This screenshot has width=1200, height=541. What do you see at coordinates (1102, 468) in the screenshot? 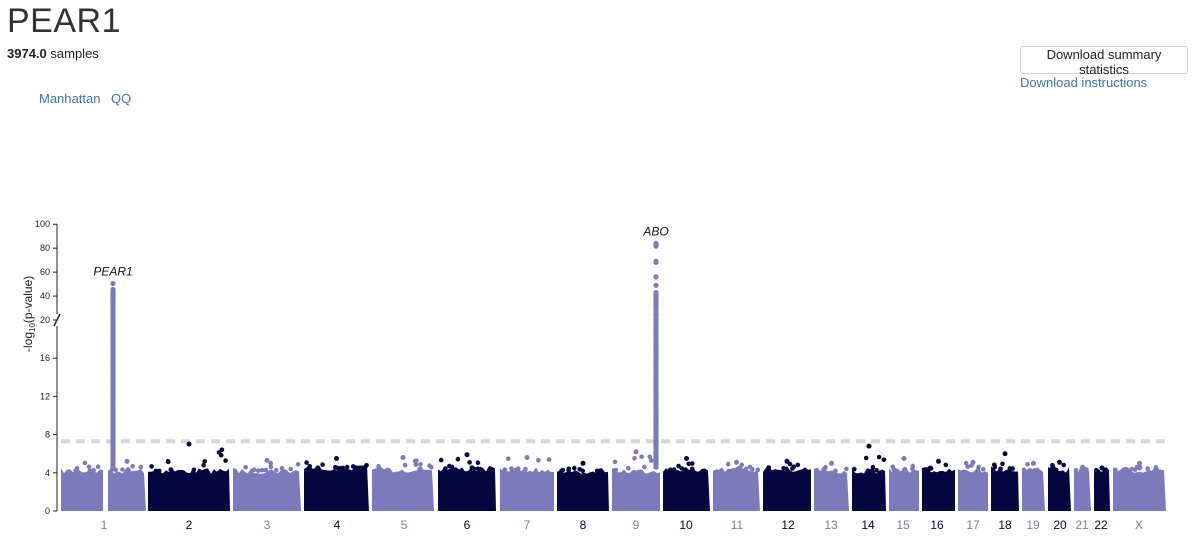
I see `chromosome-22-peak-point` at bounding box center [1102, 468].